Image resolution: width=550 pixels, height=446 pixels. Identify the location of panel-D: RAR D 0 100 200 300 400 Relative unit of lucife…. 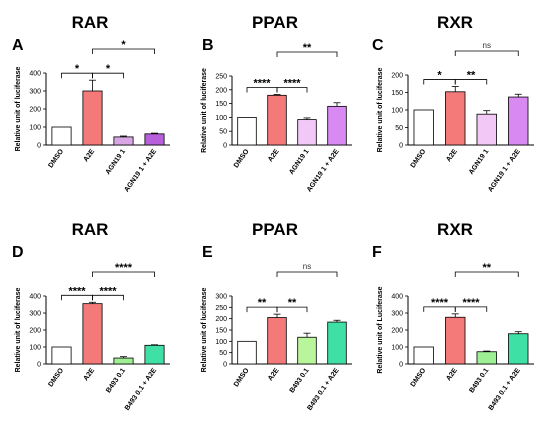
(91, 316).